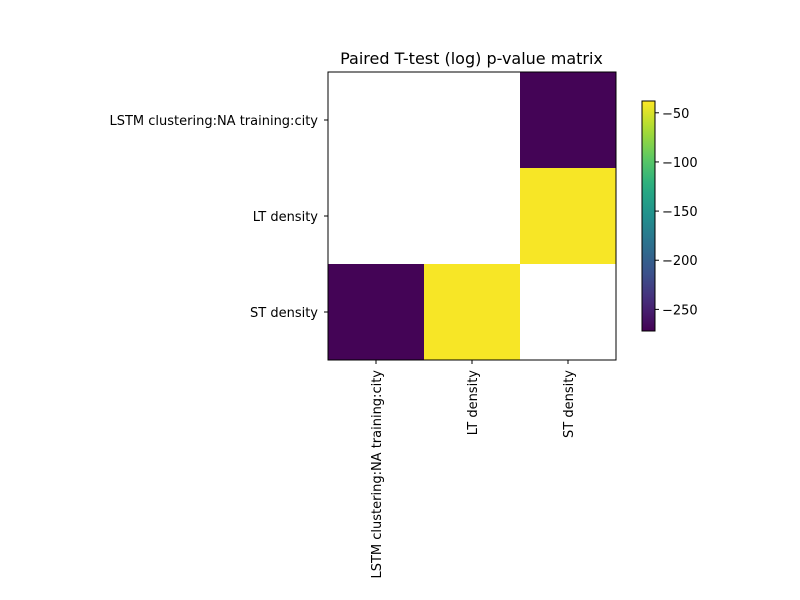  I want to click on colorbar-tick-label: −100, so click(680, 163).